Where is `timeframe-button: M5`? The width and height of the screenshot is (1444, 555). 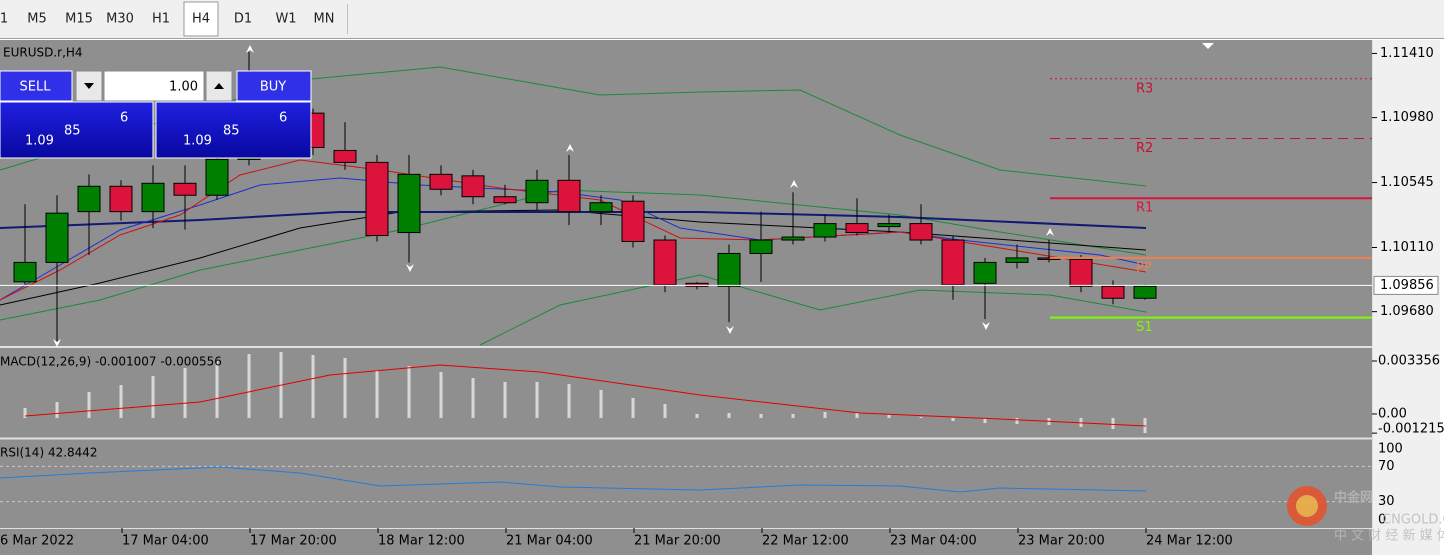 timeframe-button: M5 is located at coordinates (37, 19).